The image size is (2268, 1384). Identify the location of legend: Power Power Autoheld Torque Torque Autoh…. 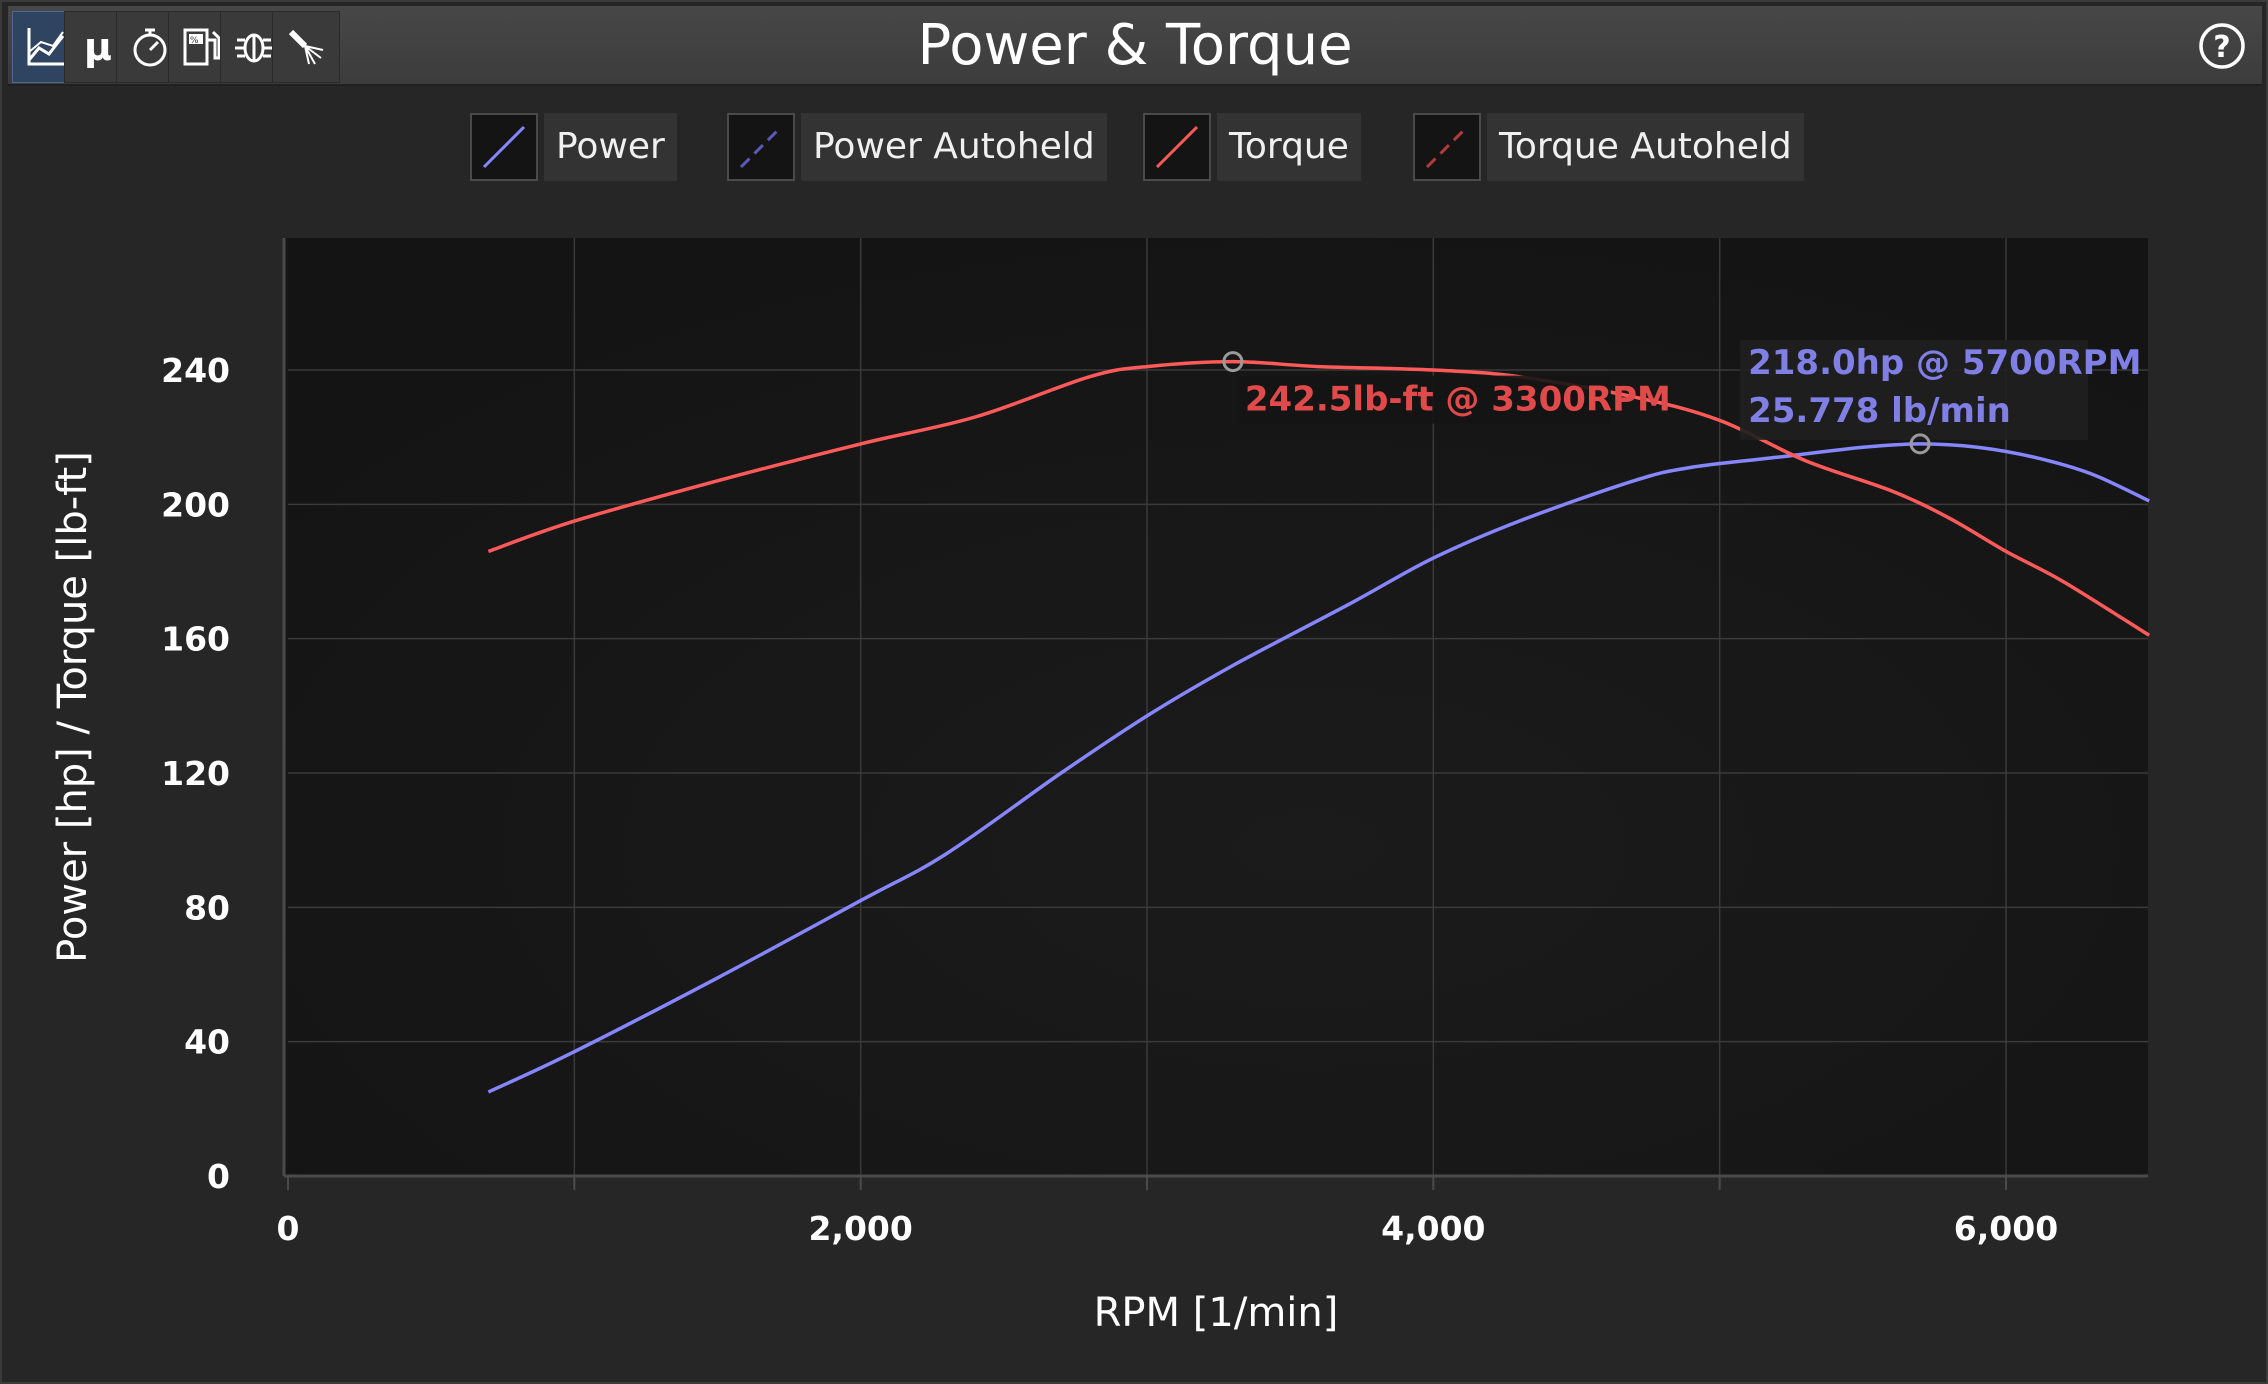
(1135, 148).